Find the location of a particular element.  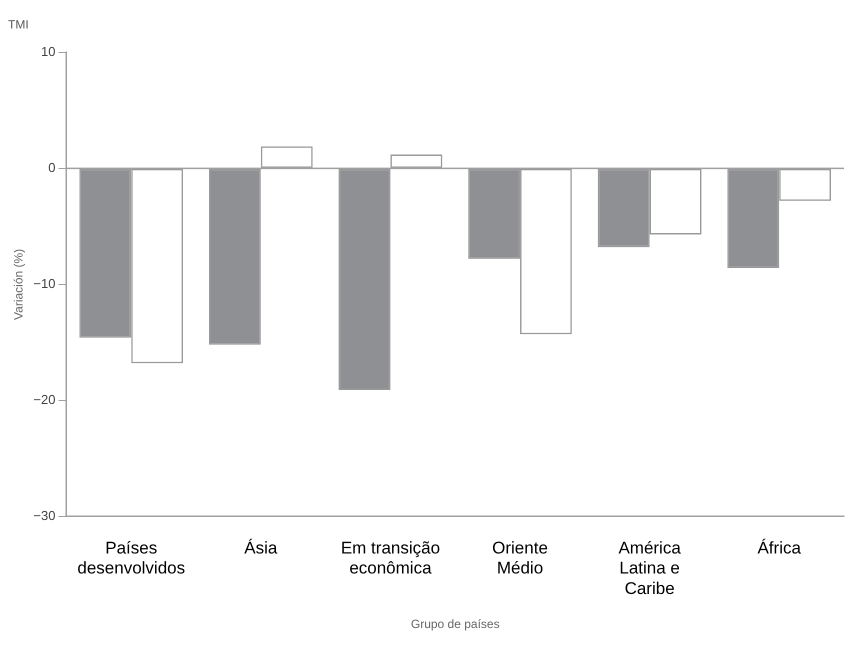

y-tick-label: −30 is located at coordinates (44, 515).